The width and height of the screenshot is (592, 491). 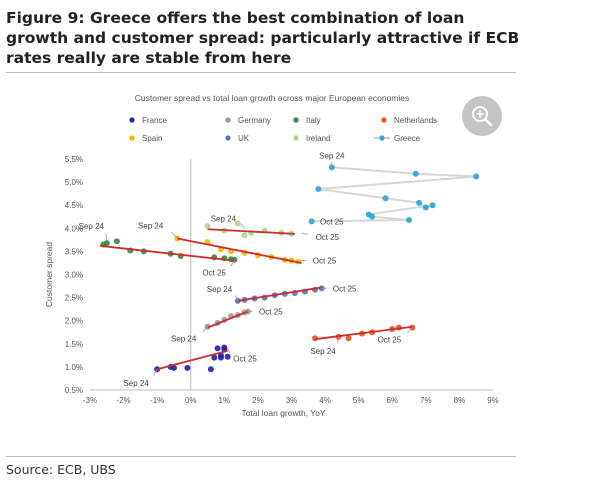 What do you see at coordinates (152, 138) in the screenshot?
I see `legend-label-spain: Spain` at bounding box center [152, 138].